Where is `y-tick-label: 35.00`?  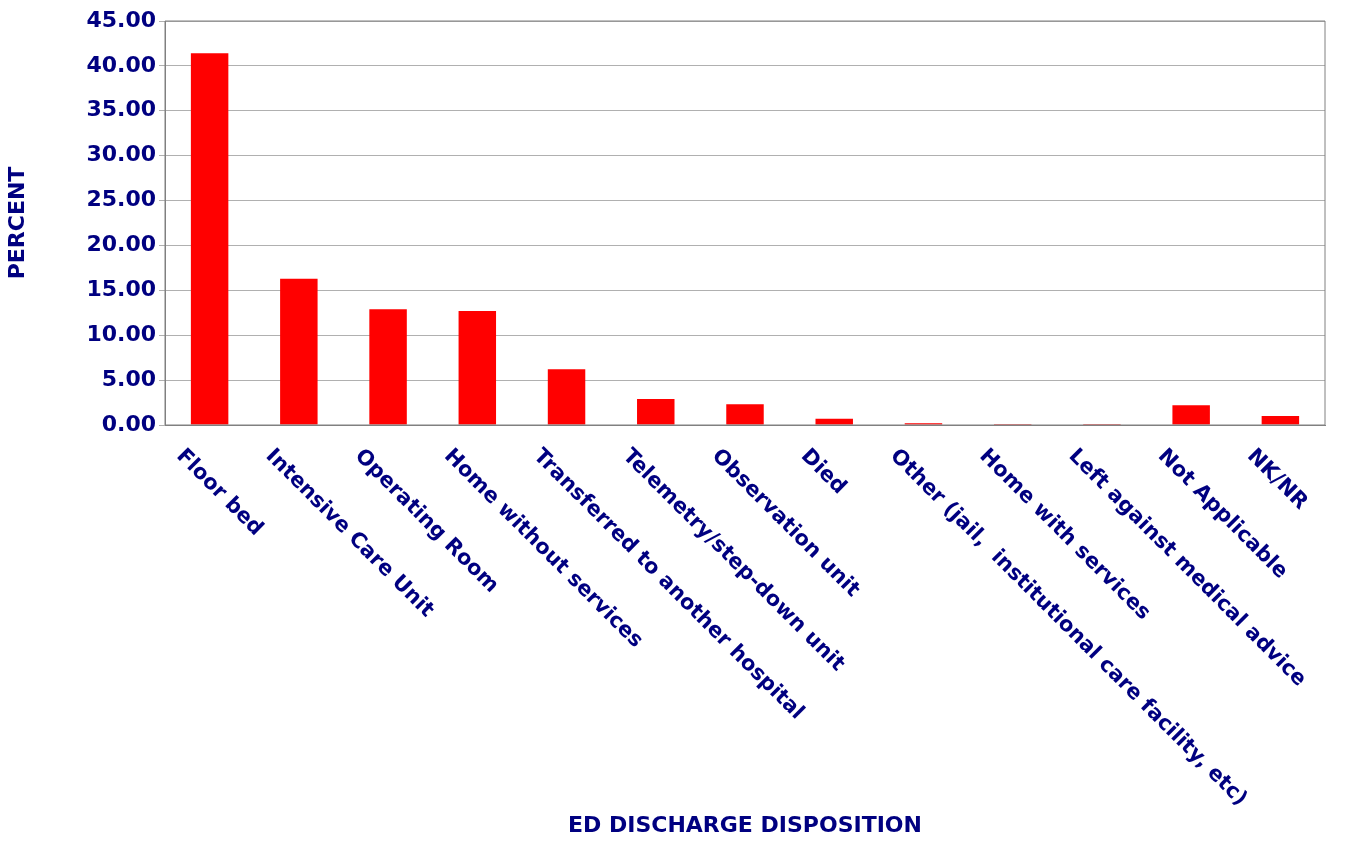
y-tick-label: 35.00 is located at coordinates (121, 109).